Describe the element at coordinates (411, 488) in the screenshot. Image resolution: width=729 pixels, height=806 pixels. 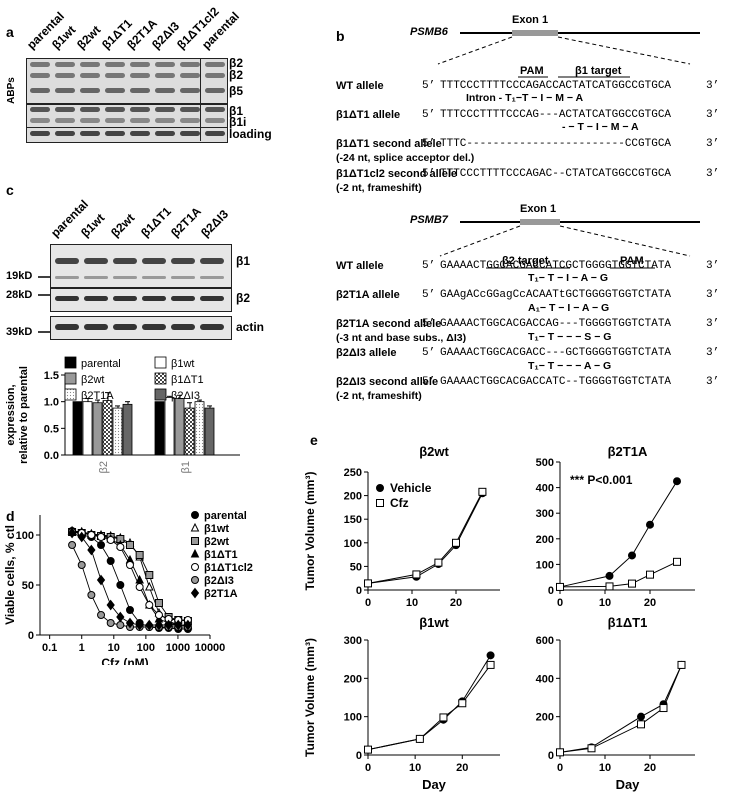
I see `legend-label: Vehicle` at that location.